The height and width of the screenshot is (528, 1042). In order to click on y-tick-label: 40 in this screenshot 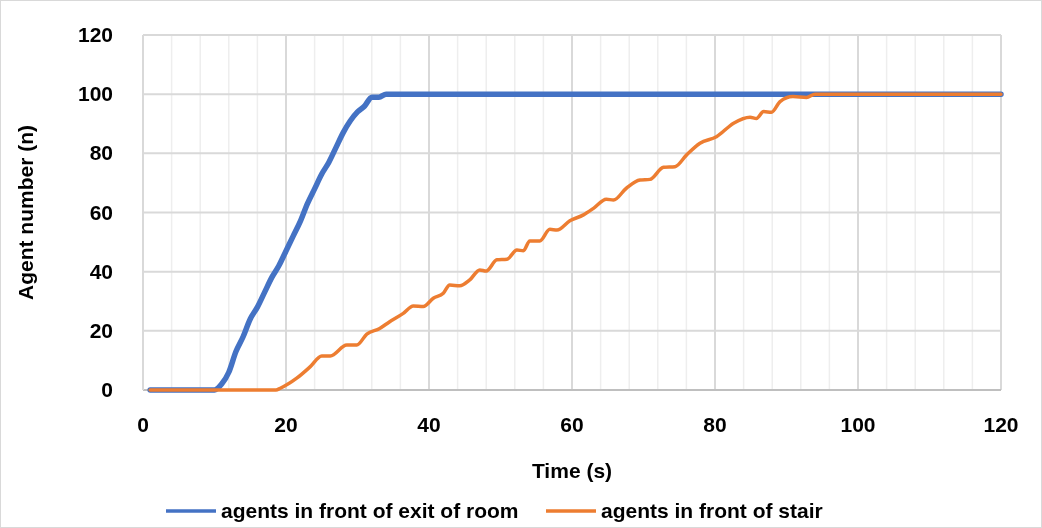, I will do `click(101, 271)`.